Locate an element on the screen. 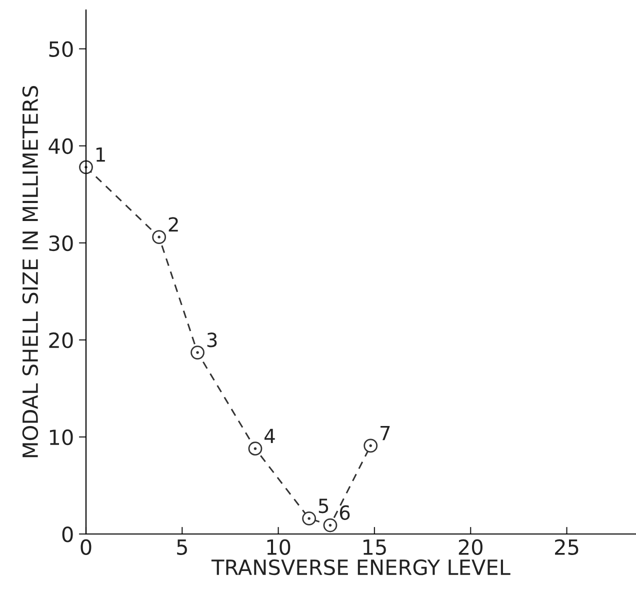  annotation: 4 is located at coordinates (269, 436).